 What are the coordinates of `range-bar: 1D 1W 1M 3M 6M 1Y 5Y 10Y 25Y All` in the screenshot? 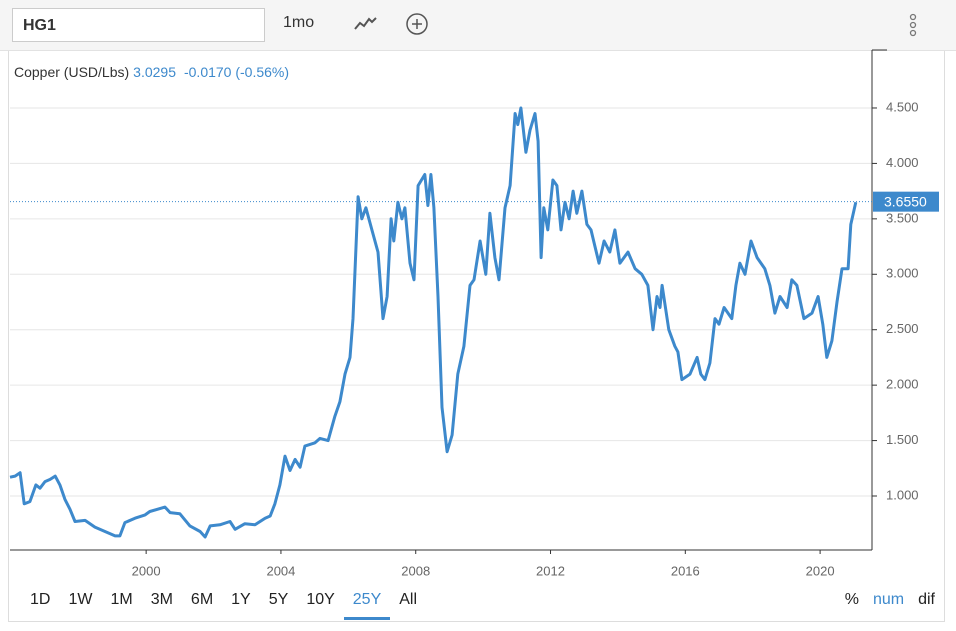 It's located at (223, 603).